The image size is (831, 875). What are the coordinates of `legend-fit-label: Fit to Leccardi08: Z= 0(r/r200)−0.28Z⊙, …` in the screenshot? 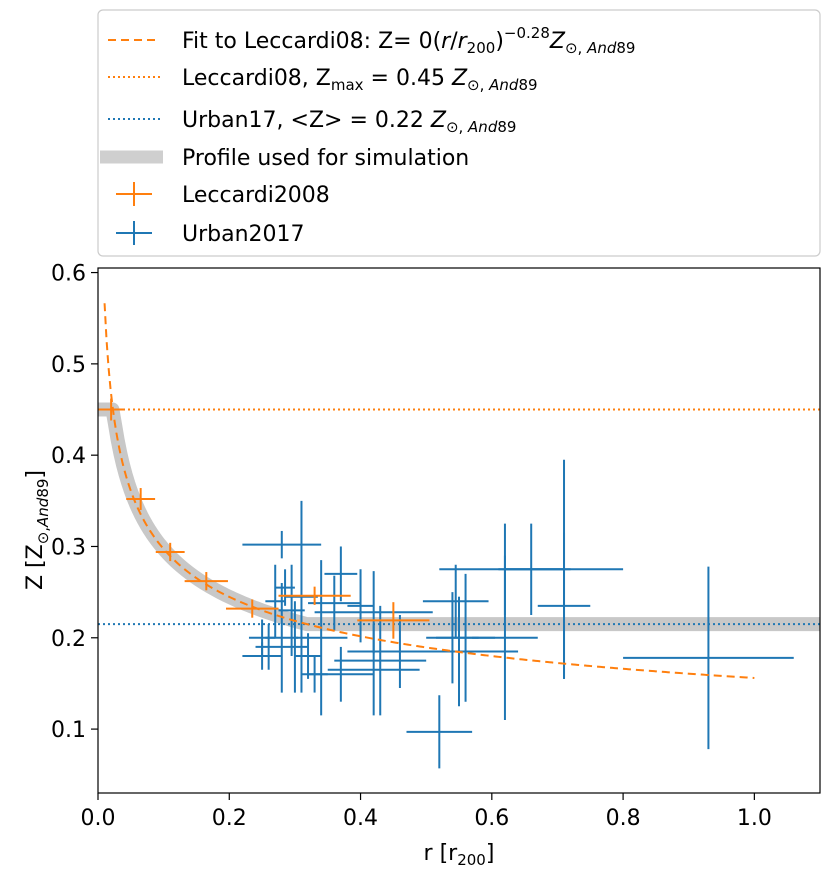 It's located at (408, 40).